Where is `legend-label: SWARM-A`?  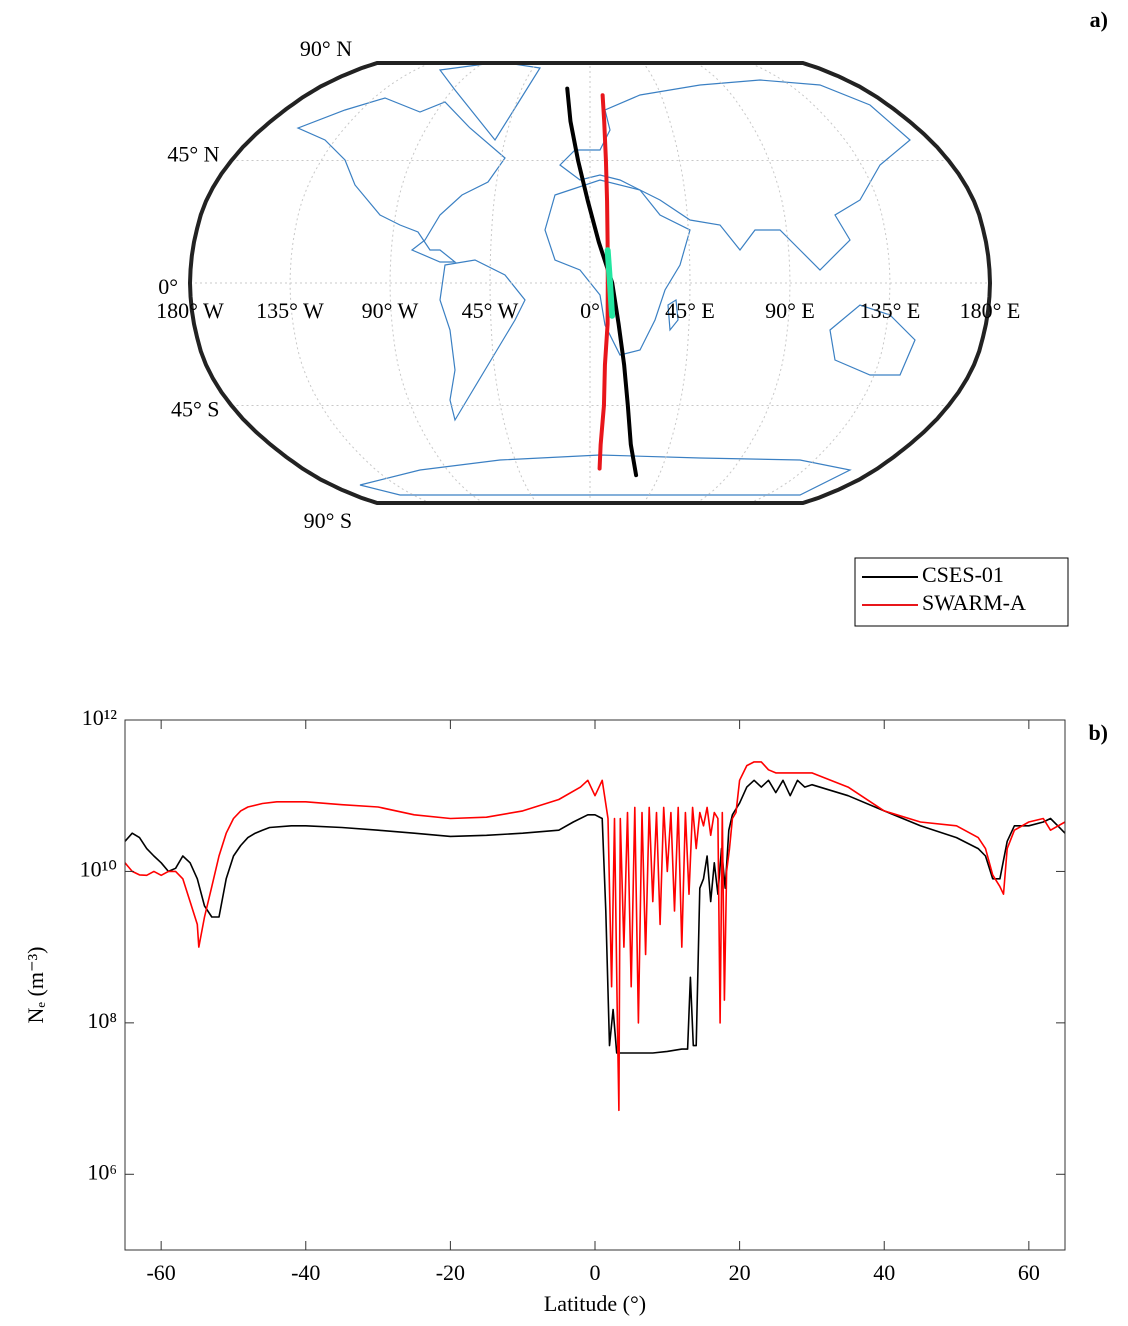 legend-label: SWARM-A is located at coordinates (974, 602).